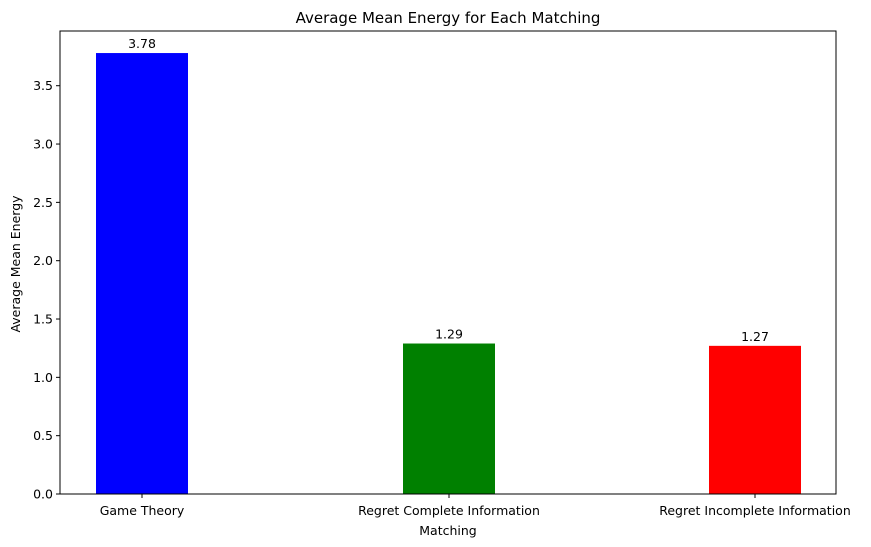  I want to click on y-tick-label: 0.0, so click(43, 494).